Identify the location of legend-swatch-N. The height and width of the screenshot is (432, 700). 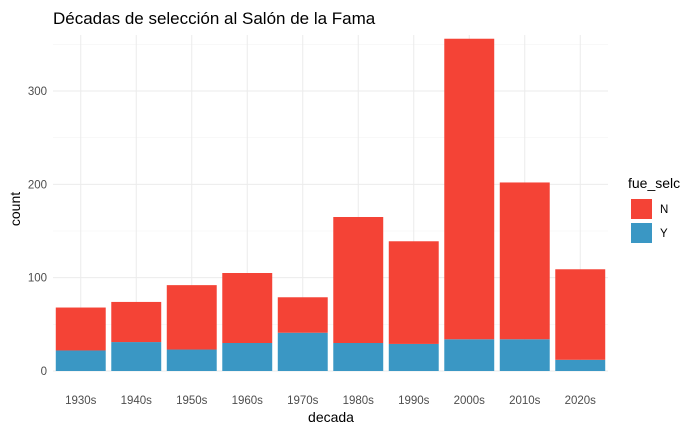
(641, 209).